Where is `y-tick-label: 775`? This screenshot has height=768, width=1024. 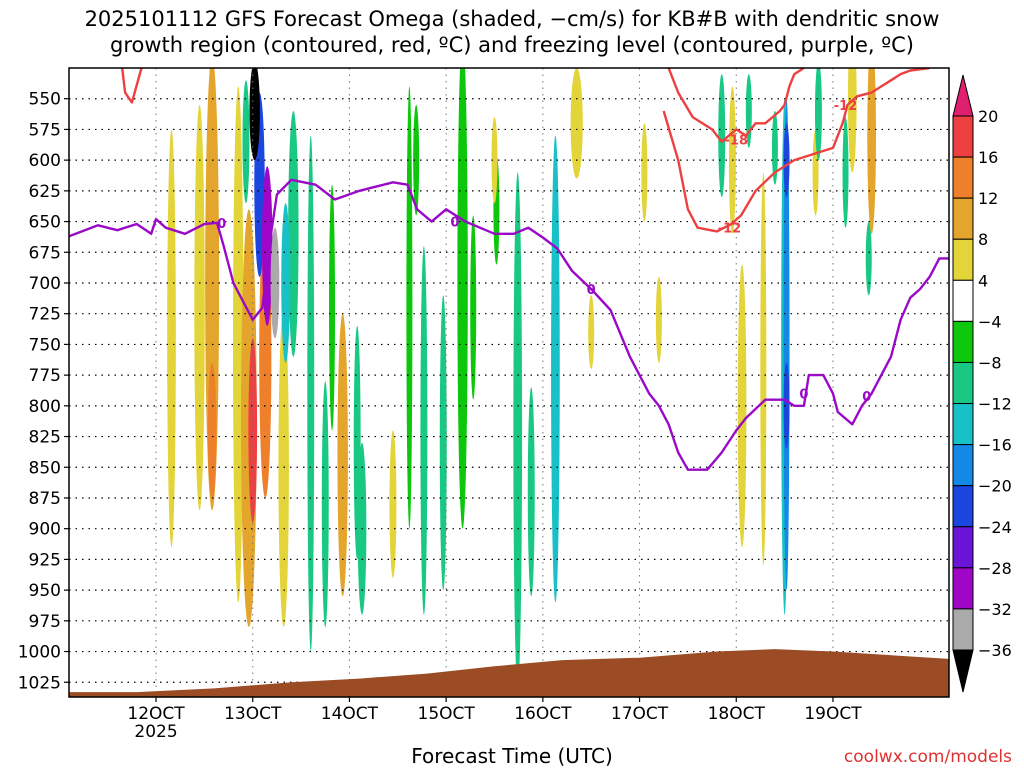 y-tick-label: 775 is located at coordinates (45, 376).